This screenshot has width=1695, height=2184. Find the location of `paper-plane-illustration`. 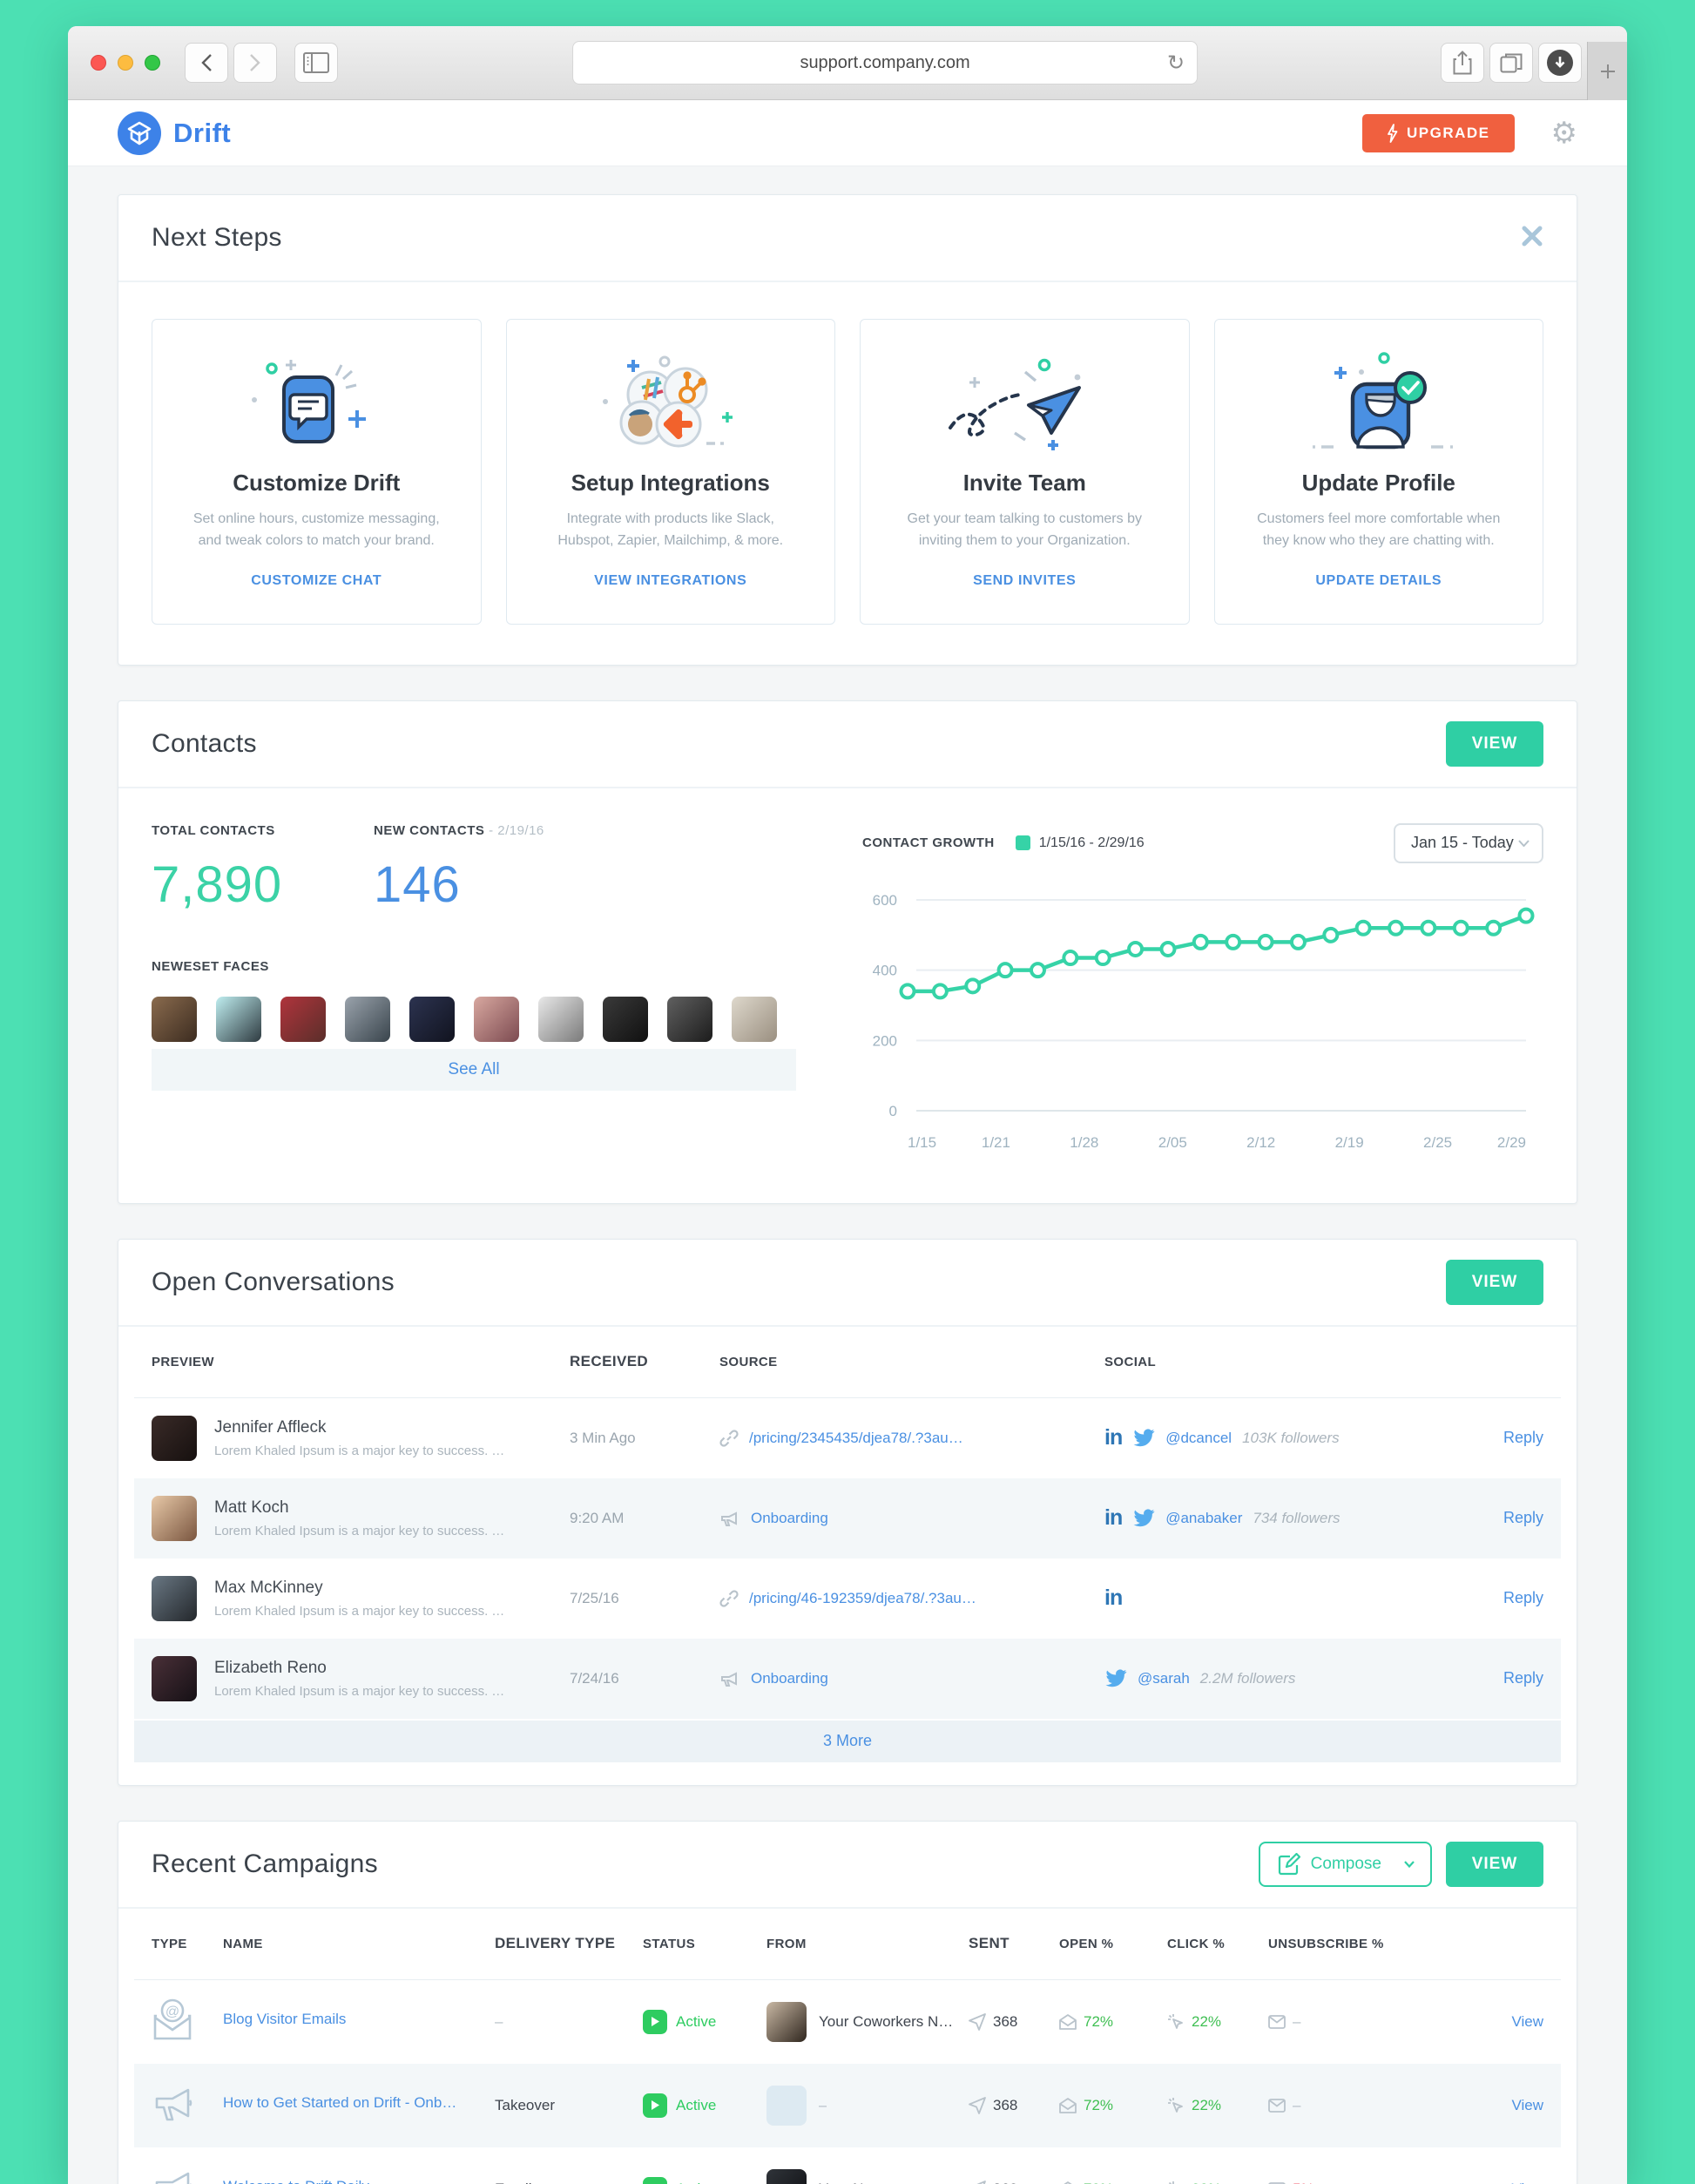

paper-plane-illustration is located at coordinates (1024, 403).